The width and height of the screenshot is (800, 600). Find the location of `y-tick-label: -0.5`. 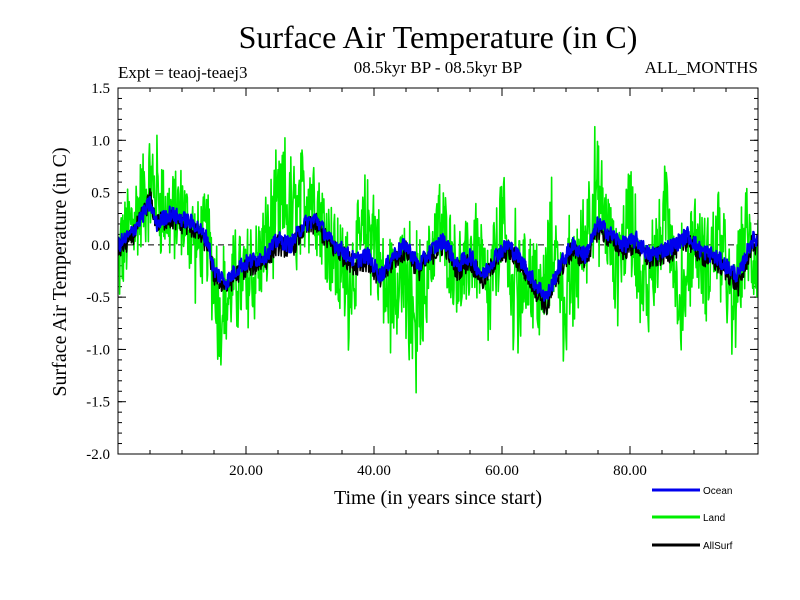

y-tick-label: -0.5 is located at coordinates (98, 298).